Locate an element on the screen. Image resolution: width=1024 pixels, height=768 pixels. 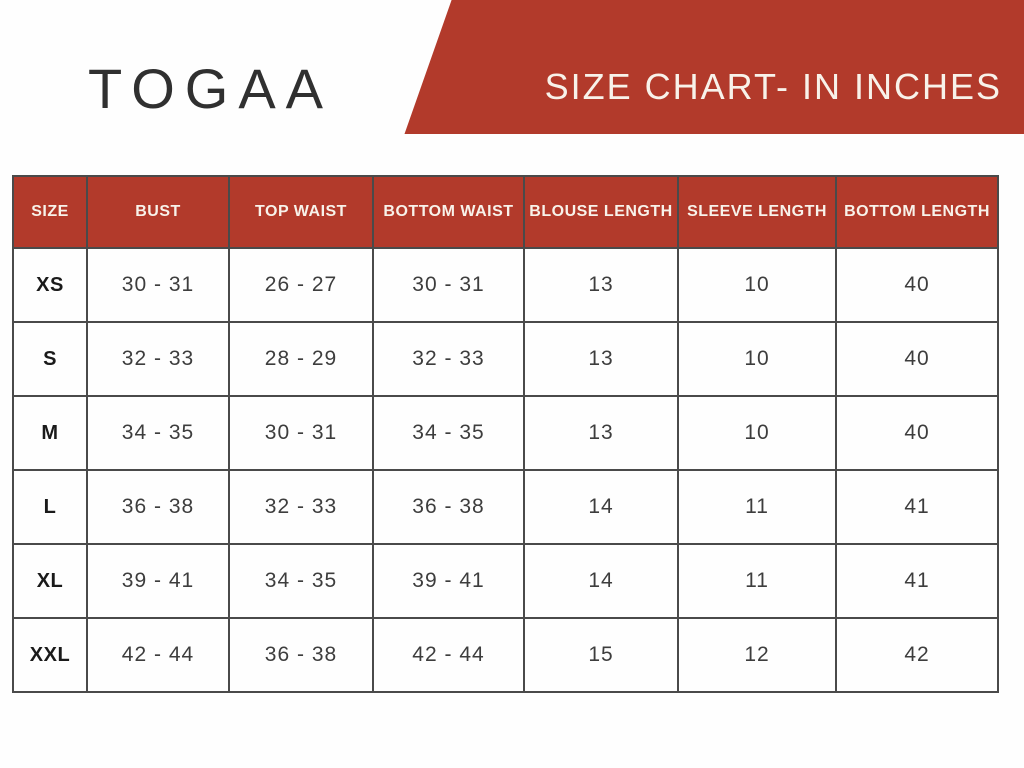
table-row-s: S 32 - 33 28 - 29 32 - 33 13 10 40 is located at coordinates (505, 359).